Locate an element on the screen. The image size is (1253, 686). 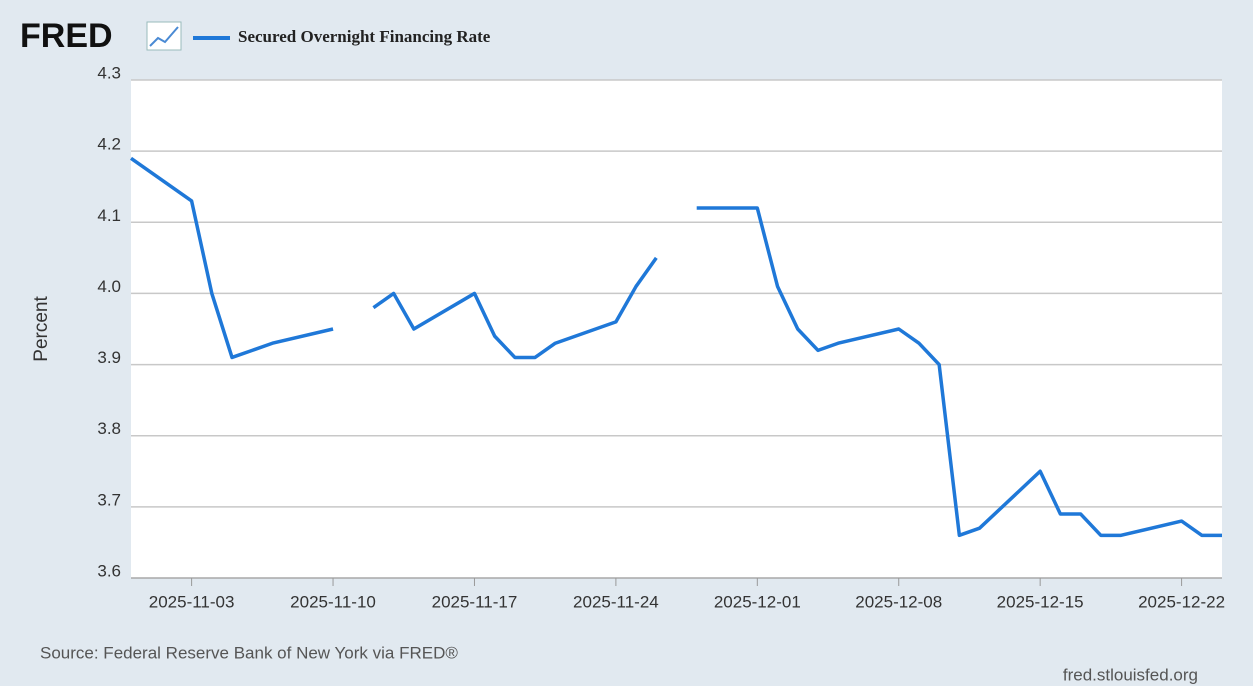
y-tick-label: 4.1 is located at coordinates (109, 215).